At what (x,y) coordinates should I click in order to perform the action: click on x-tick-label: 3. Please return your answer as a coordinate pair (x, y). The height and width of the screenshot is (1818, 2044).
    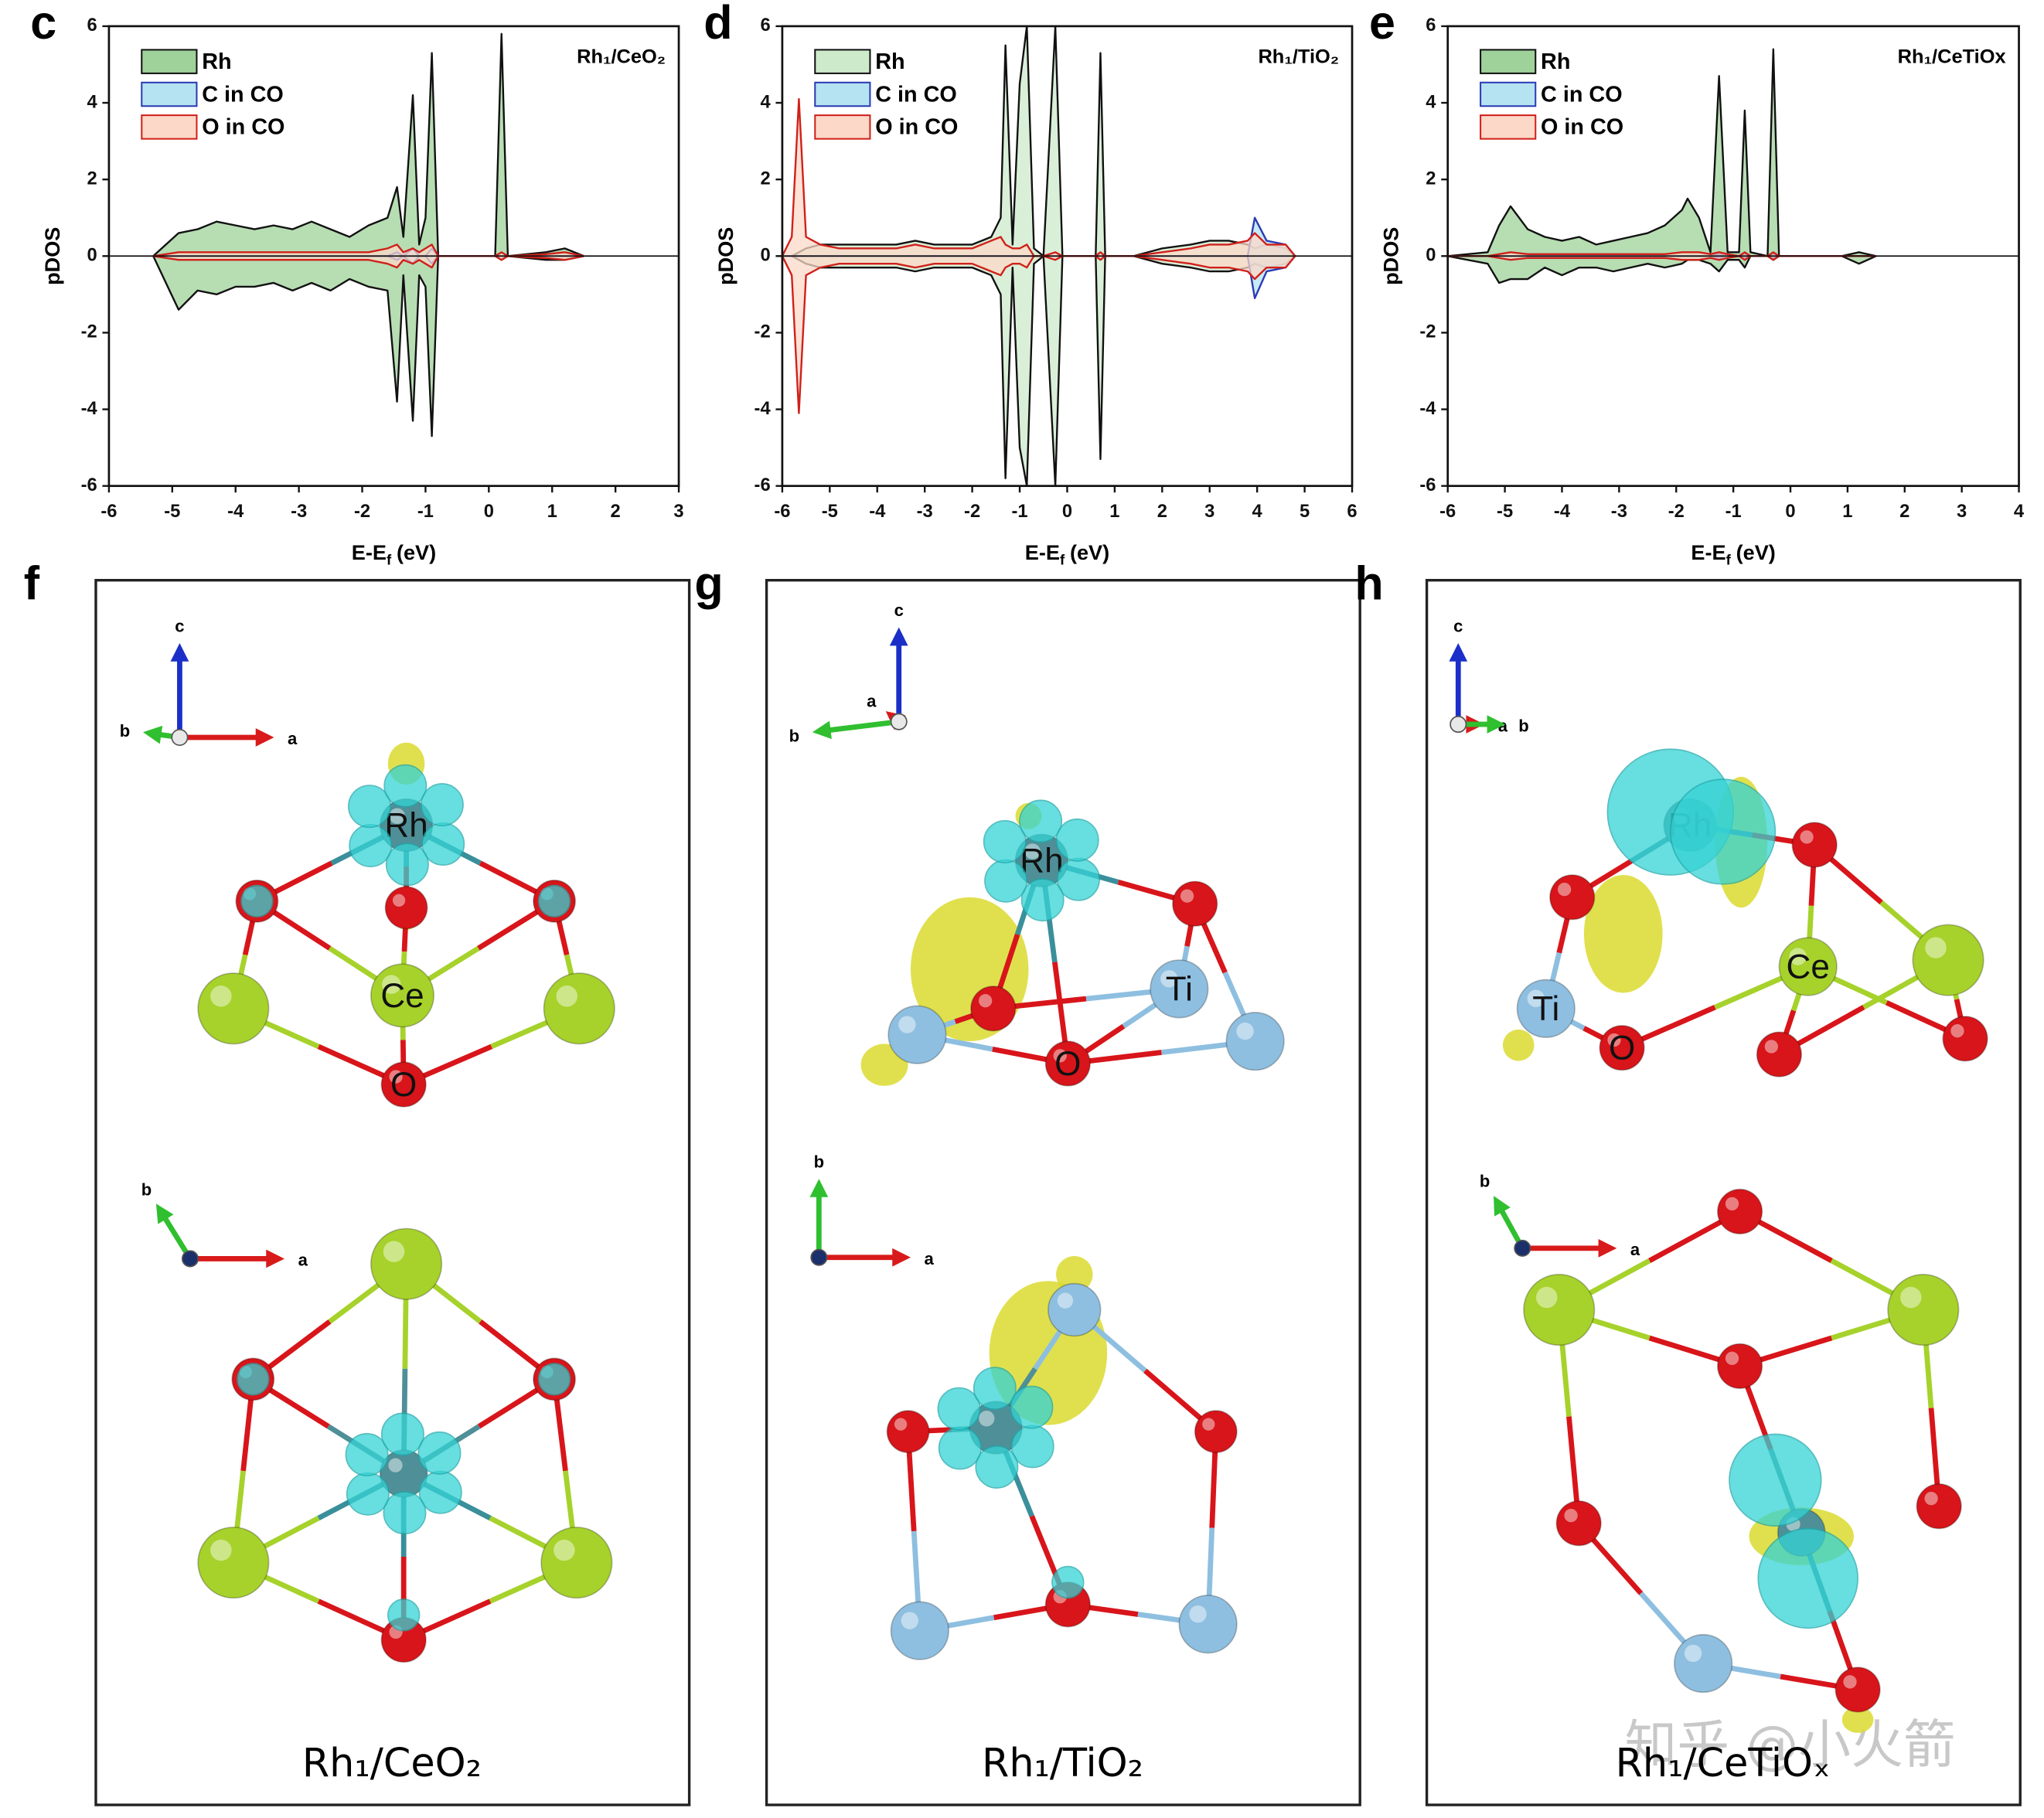
    Looking at the image, I should click on (1209, 512).